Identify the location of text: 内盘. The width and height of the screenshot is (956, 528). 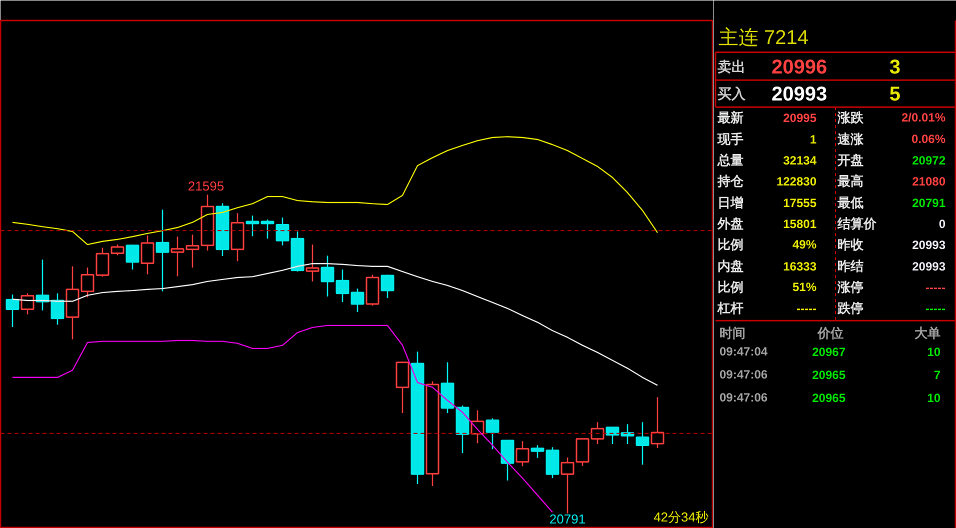
(731, 266).